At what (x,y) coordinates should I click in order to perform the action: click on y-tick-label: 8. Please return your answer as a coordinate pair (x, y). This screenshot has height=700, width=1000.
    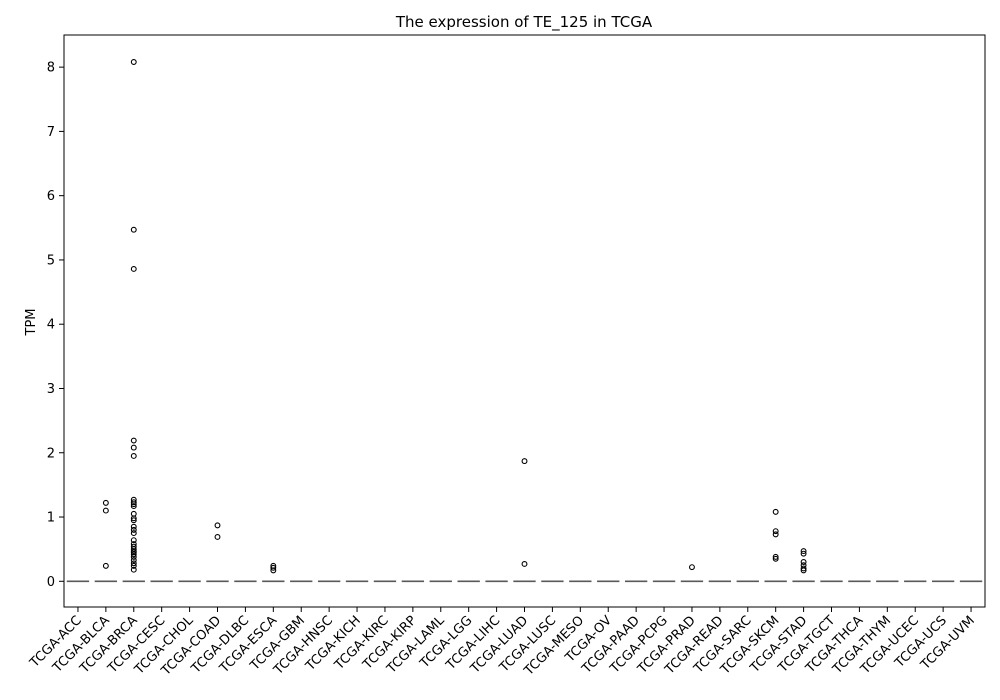
    Looking at the image, I should click on (51, 68).